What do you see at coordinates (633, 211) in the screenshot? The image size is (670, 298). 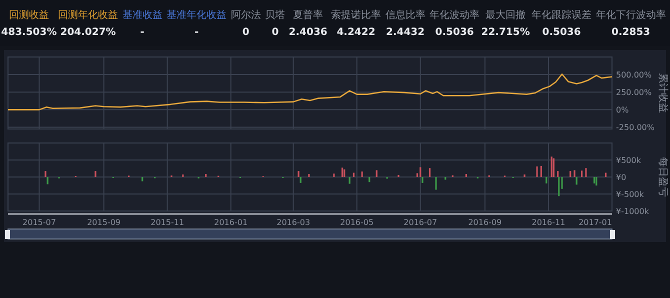 I see `y-tick-label: ¥-1000k` at bounding box center [633, 211].